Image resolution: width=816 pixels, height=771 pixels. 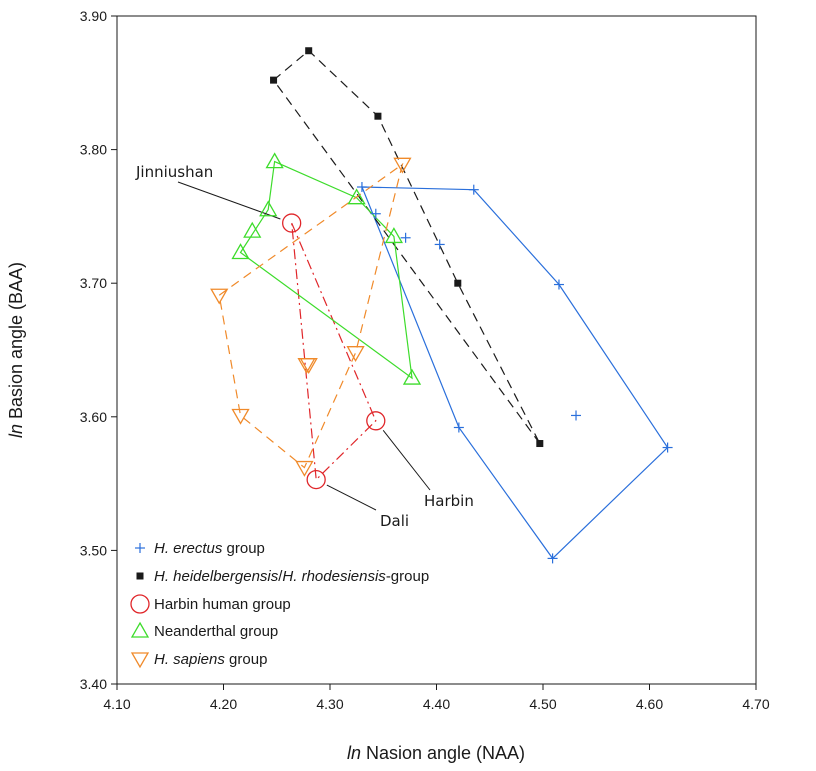 I want to click on y-tick-label: 3.40, so click(x=93, y=684).